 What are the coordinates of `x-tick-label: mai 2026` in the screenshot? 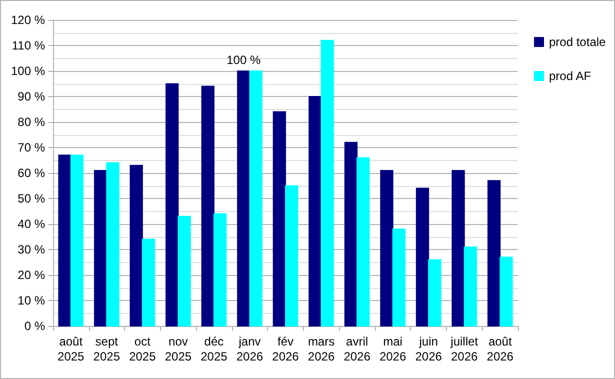 It's located at (392, 349).